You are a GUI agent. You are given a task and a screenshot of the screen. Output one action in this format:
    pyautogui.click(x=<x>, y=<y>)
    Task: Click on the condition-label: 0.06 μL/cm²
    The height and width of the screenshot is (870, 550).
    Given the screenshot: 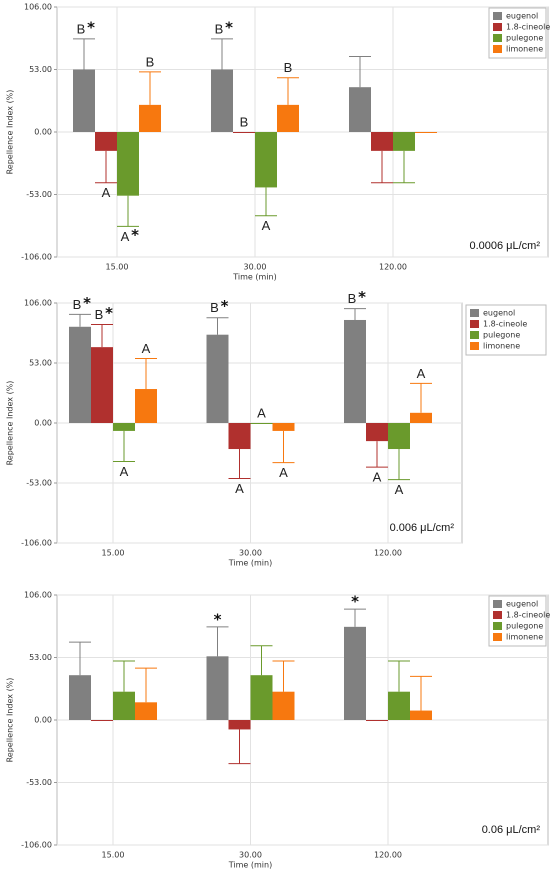 What is the action you would take?
    pyautogui.click(x=511, y=830)
    